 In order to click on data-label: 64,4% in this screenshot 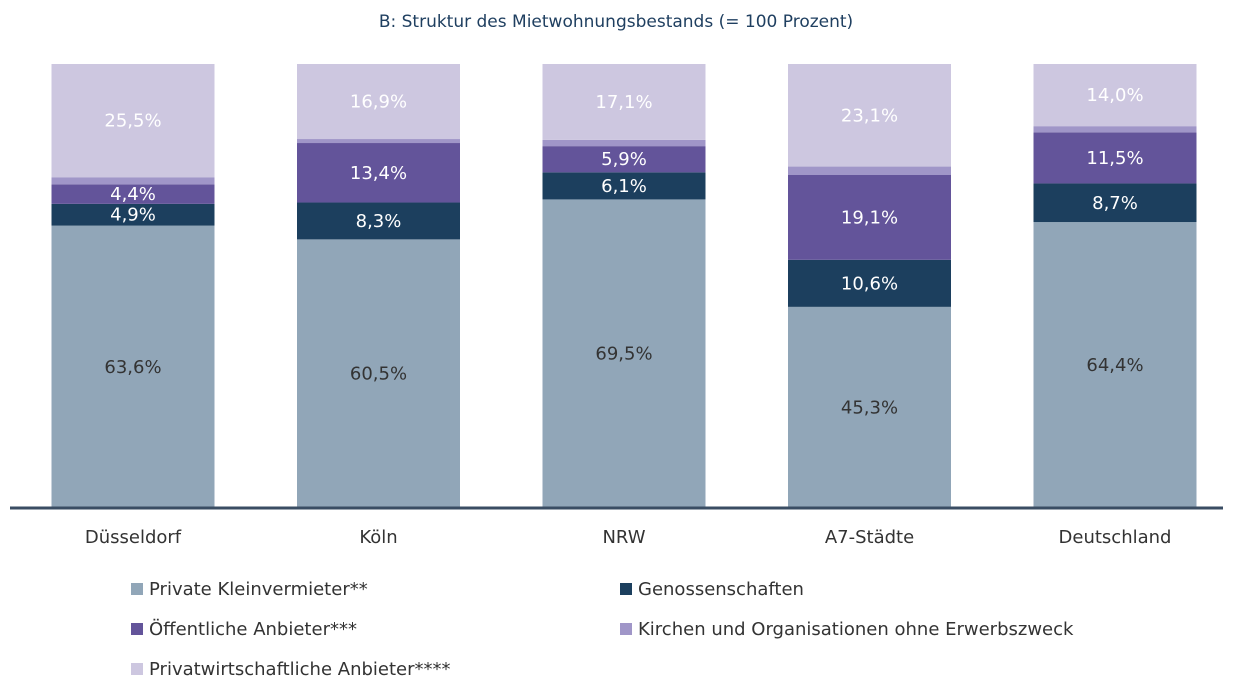, I will do `click(1114, 365)`.